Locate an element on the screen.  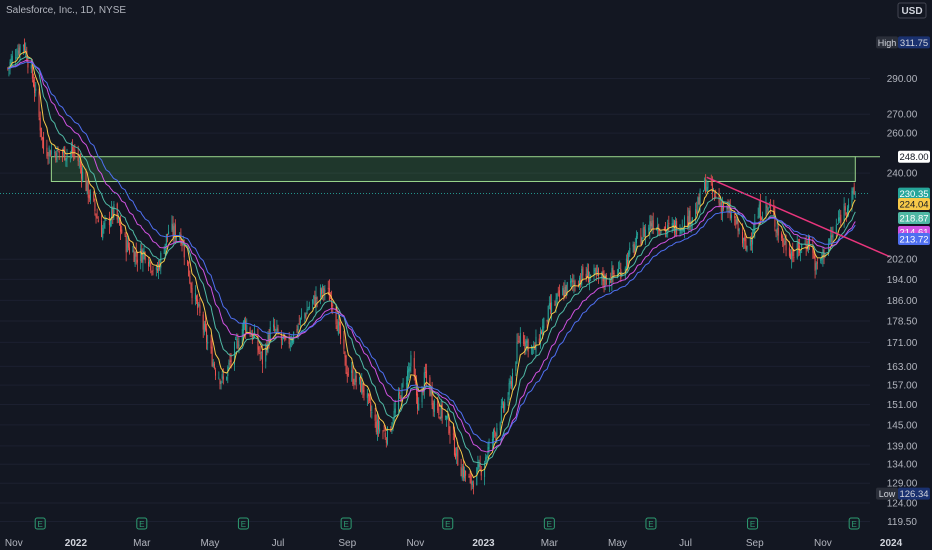
descending-trendline is located at coordinates (798, 217).